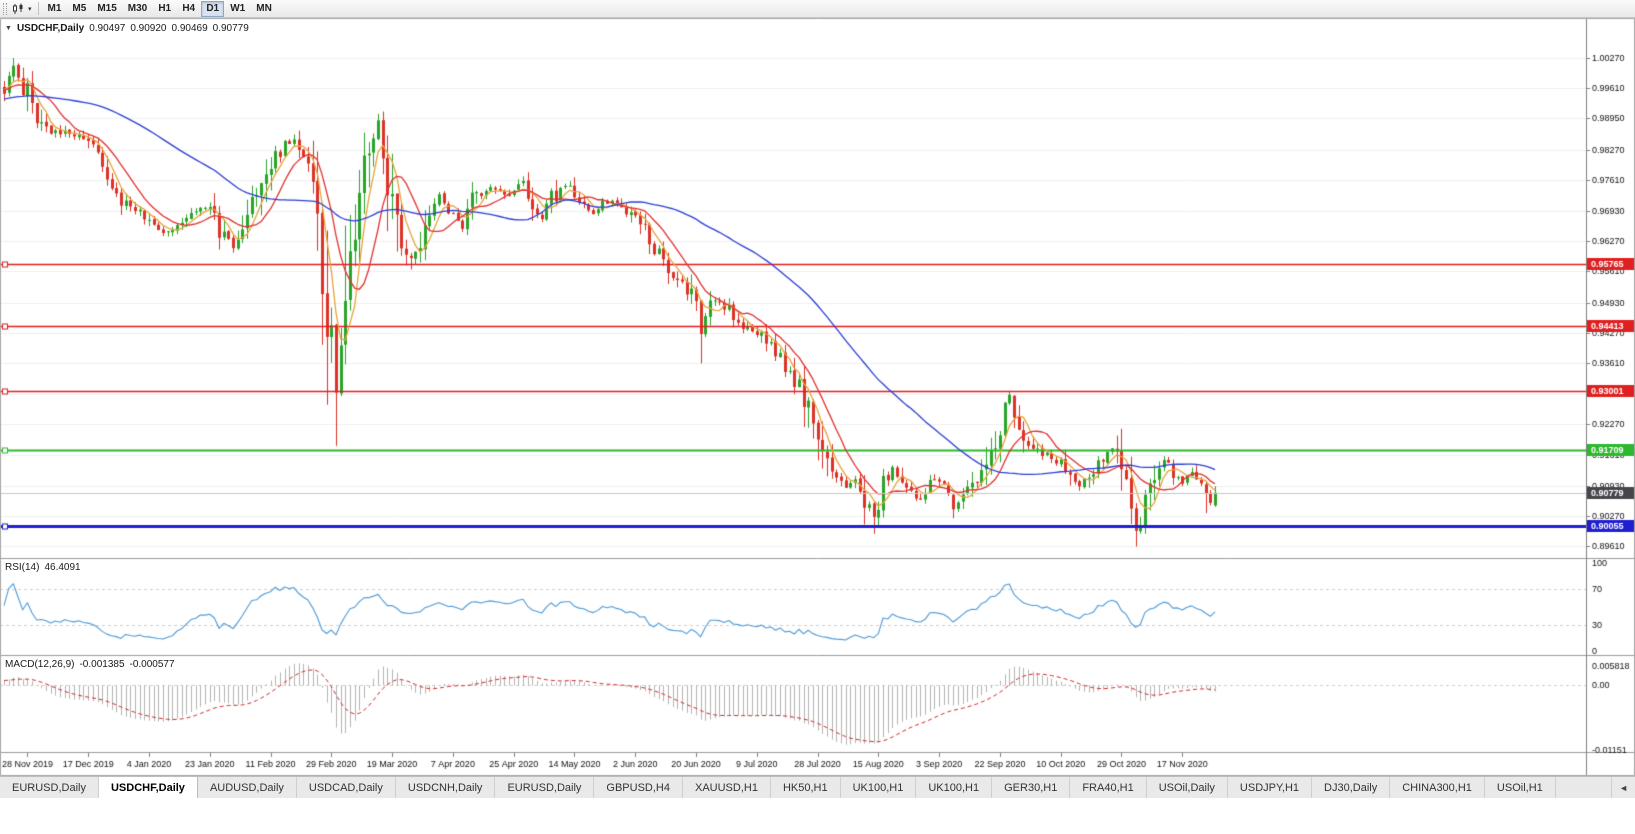  What do you see at coordinates (148, 787) in the screenshot?
I see `tab-usdchf-daily: USDCHF,Daily` at bounding box center [148, 787].